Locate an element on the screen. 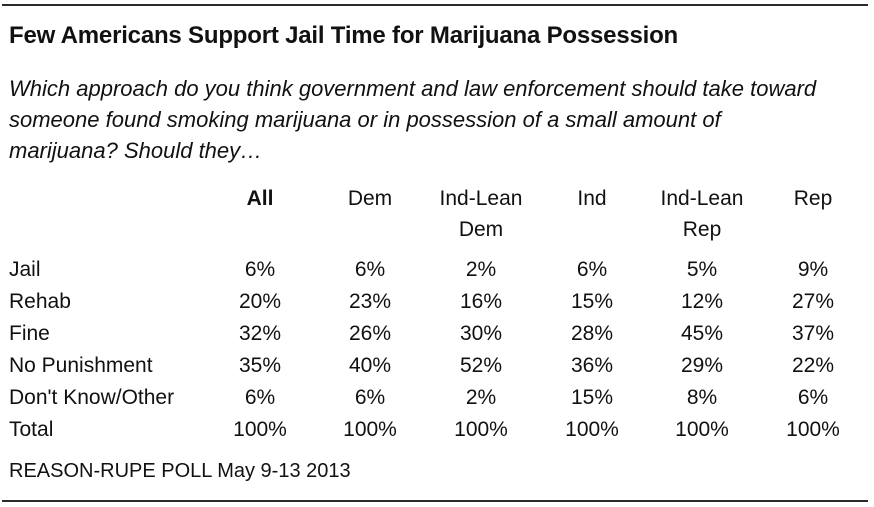  table-cell: 30% is located at coordinates (481, 333).